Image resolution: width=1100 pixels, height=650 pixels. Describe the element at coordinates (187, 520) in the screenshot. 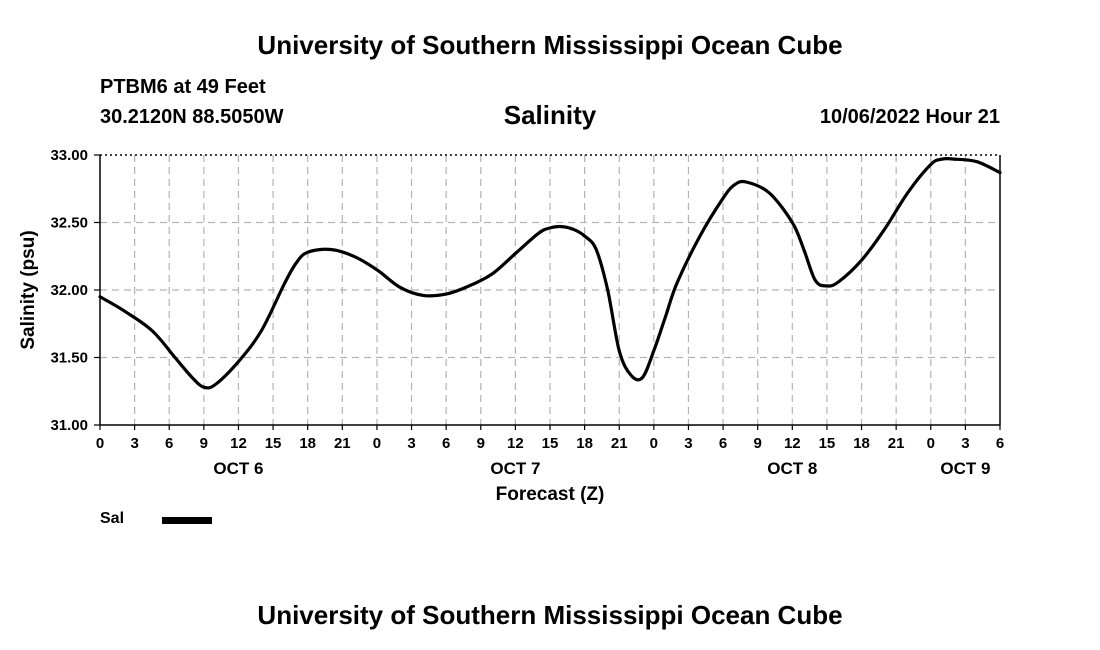

I see `legend-swatch` at that location.